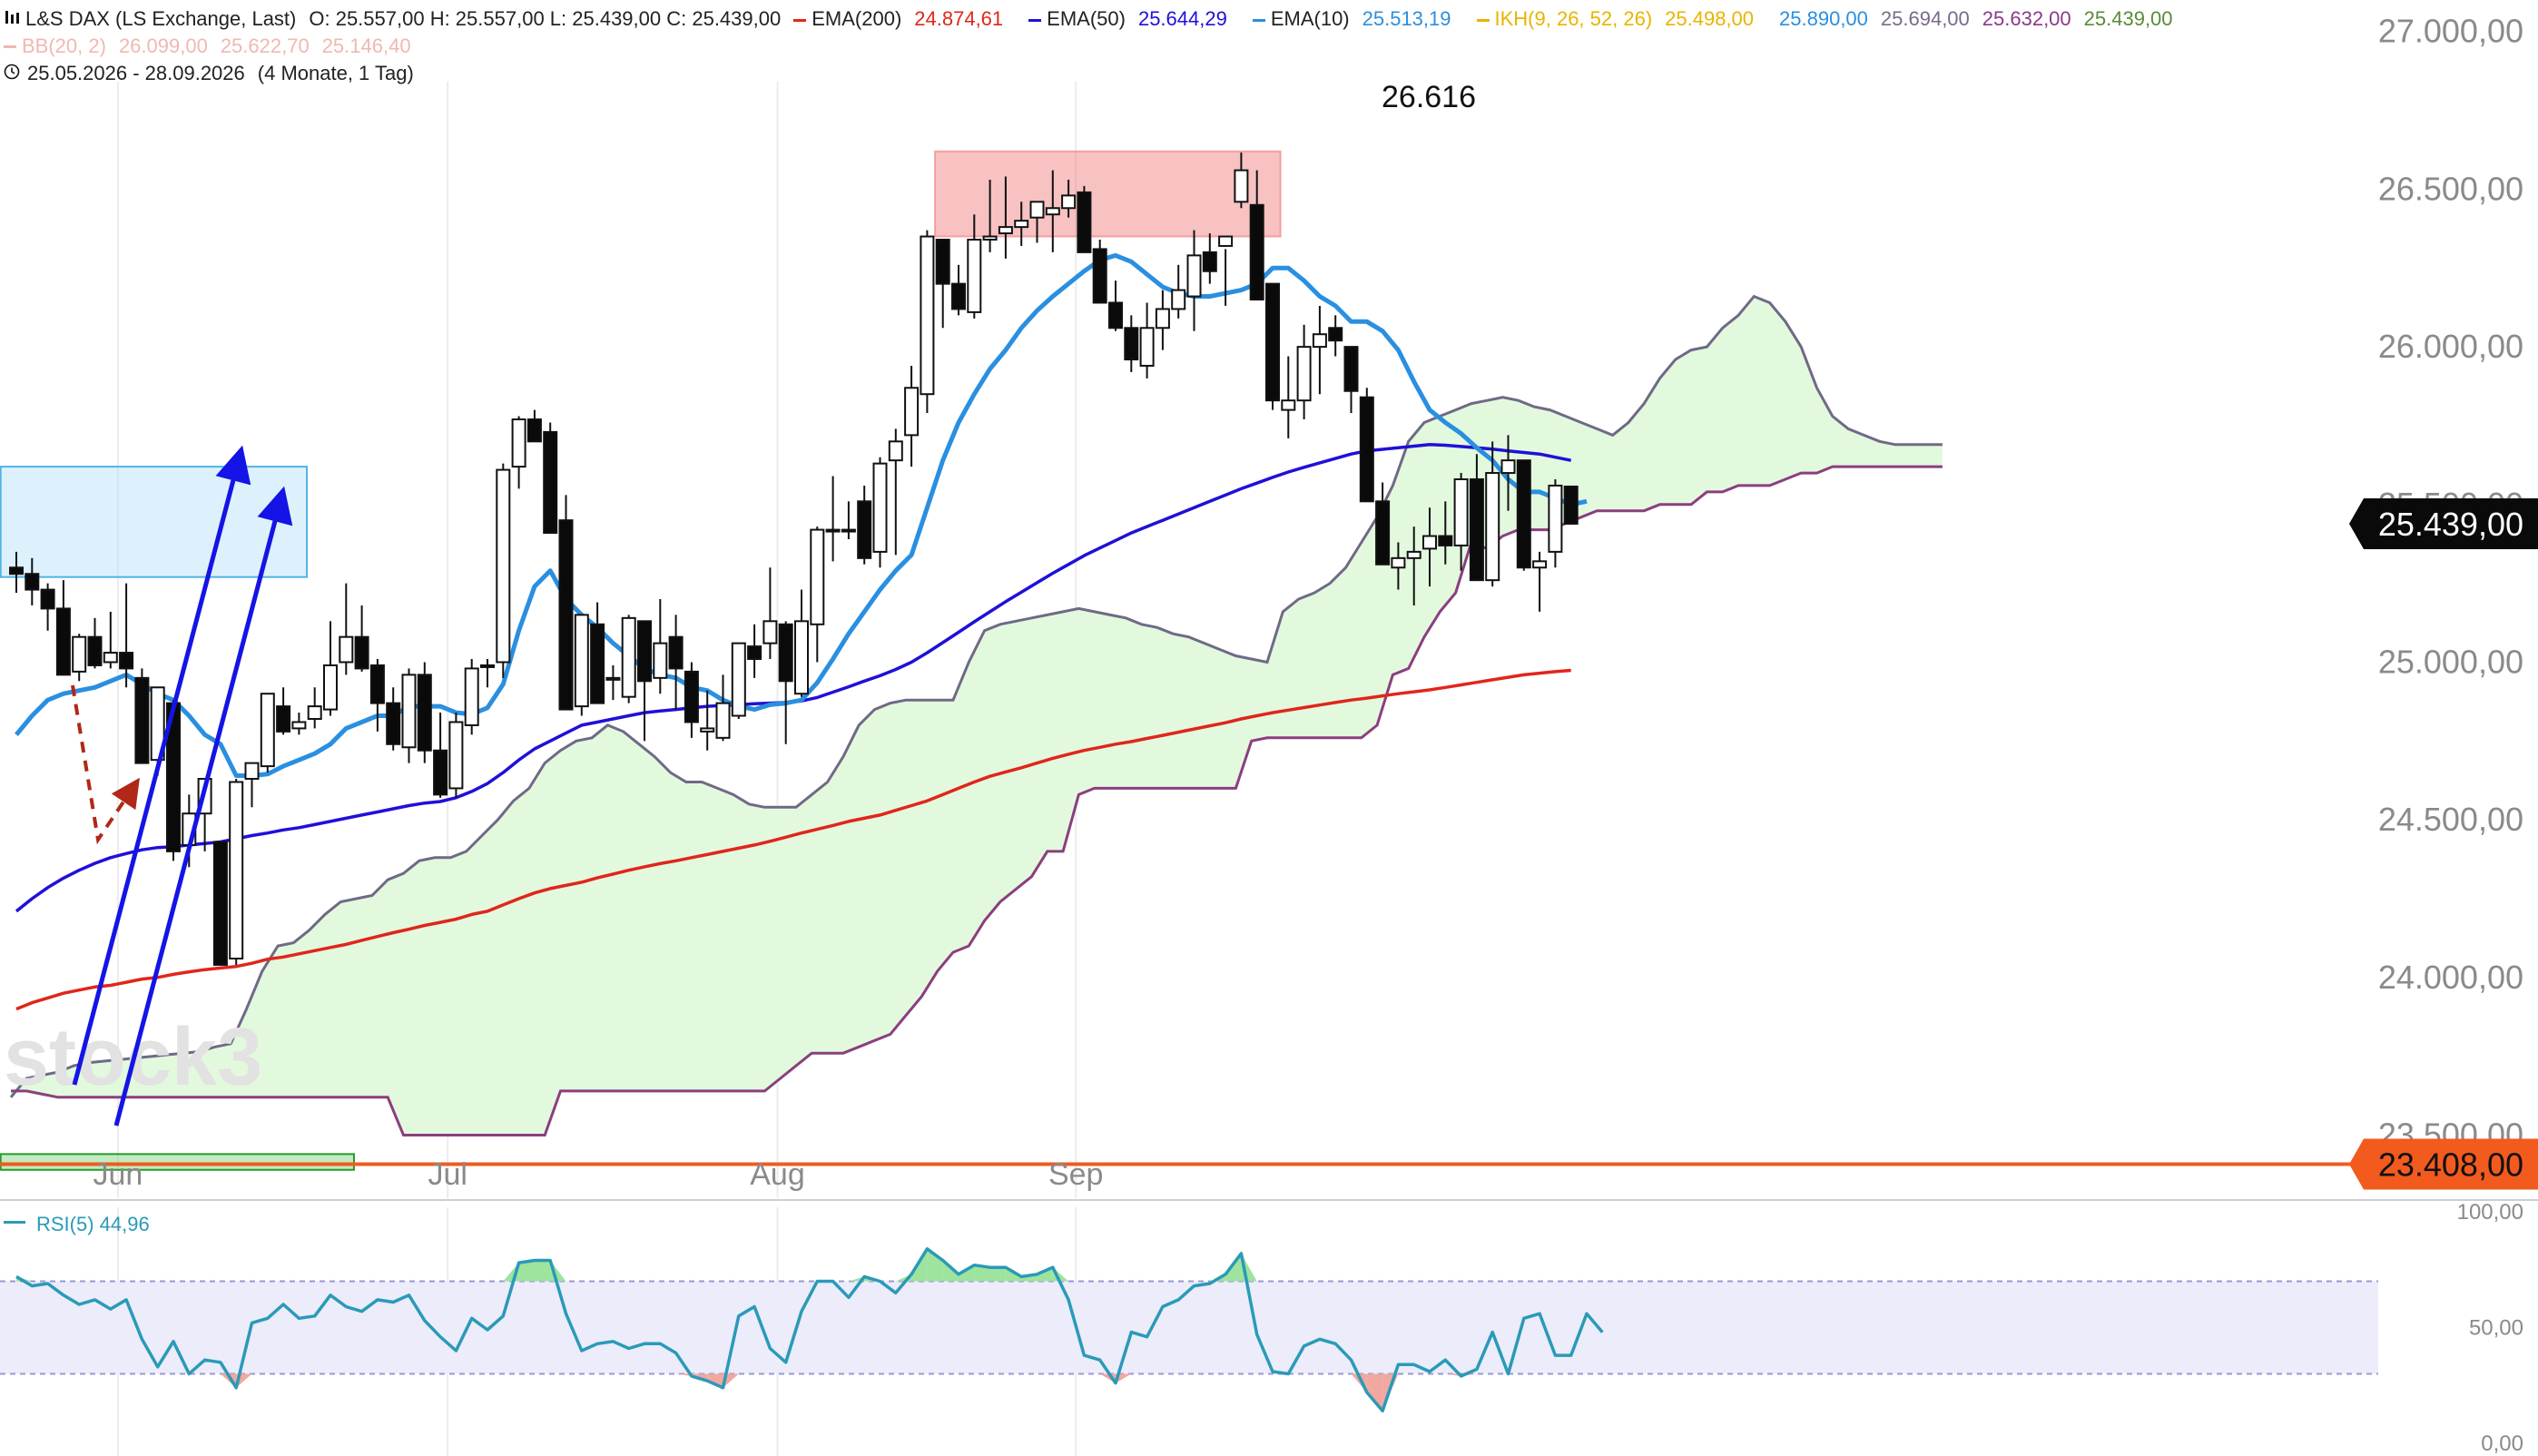 The image size is (2538, 1456). Describe the element at coordinates (777, 1174) in the screenshot. I see `x-tick-label: Aug` at that location.